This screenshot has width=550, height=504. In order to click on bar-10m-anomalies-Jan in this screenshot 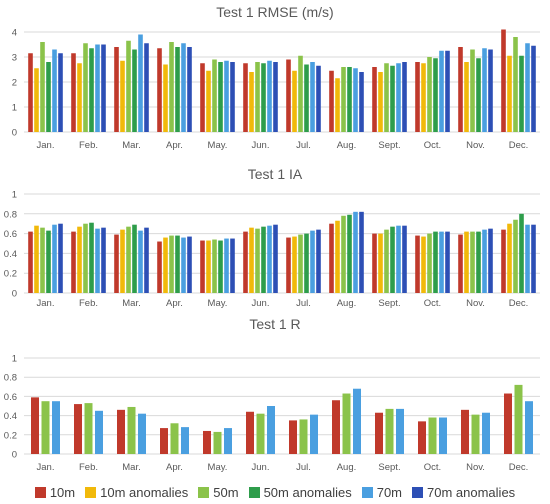, I will do `click(36, 100)`.